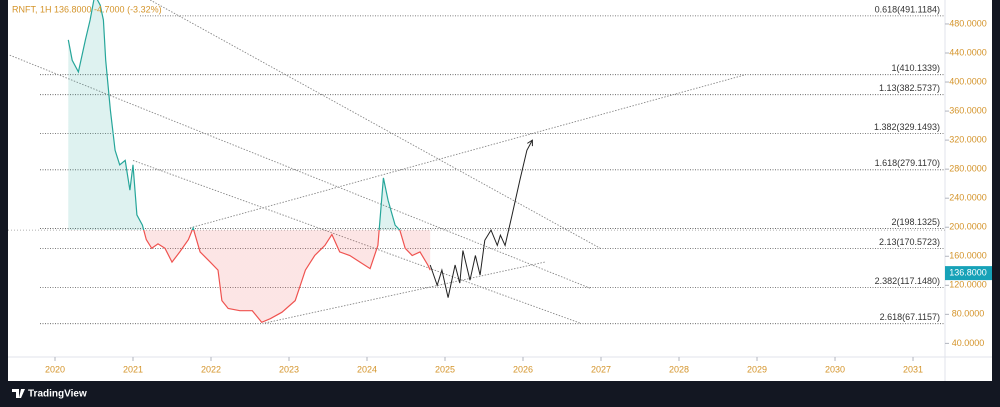 The image size is (1000, 407). What do you see at coordinates (968, 256) in the screenshot?
I see `y-tick-label: 160.0000` at bounding box center [968, 256].